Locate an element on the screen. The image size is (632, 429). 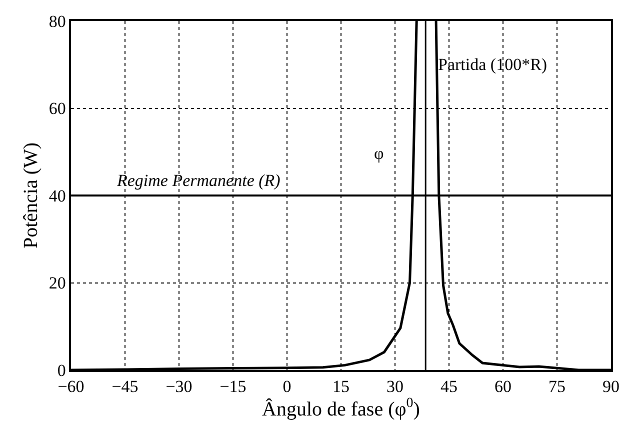
ref-line-label: Regime Permanente (R) is located at coordinates (198, 180).